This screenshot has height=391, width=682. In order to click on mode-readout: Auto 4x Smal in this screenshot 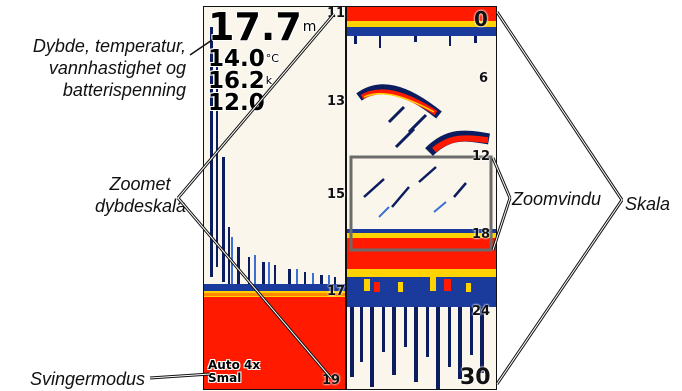, I will do `click(234, 372)`.